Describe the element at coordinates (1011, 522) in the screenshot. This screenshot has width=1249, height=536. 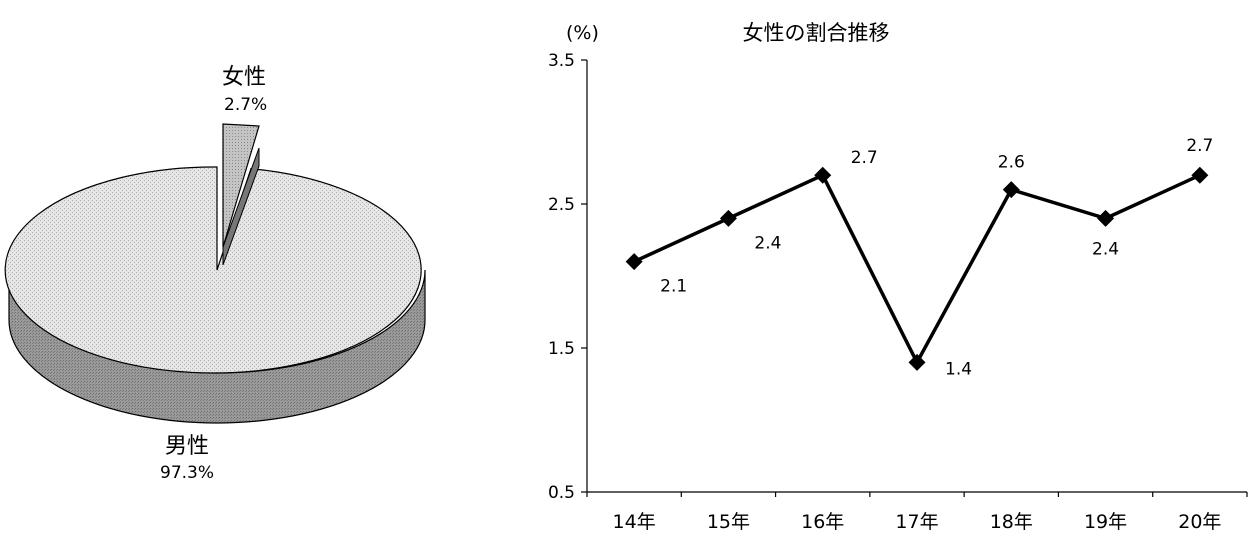
I see `x-tick-label: 18年` at that location.